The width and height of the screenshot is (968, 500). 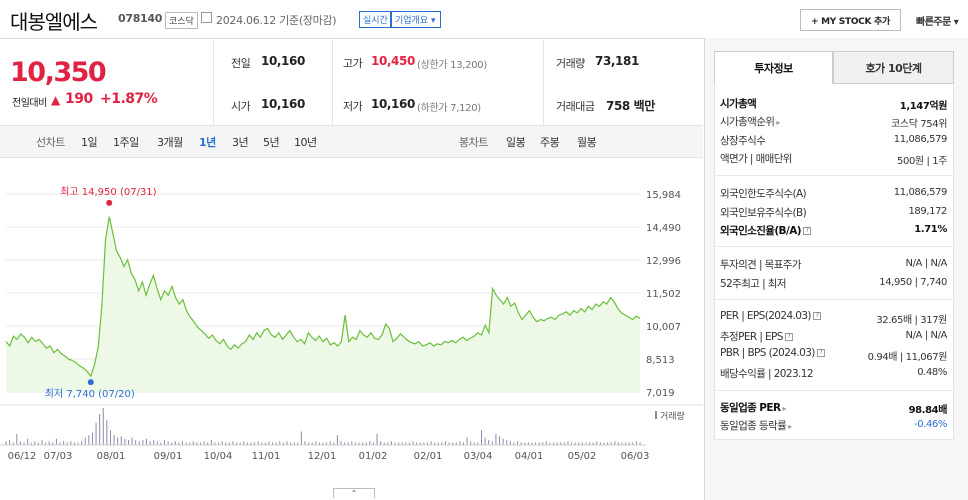 I want to click on x-tick-label: 12/01, so click(x=322, y=456).